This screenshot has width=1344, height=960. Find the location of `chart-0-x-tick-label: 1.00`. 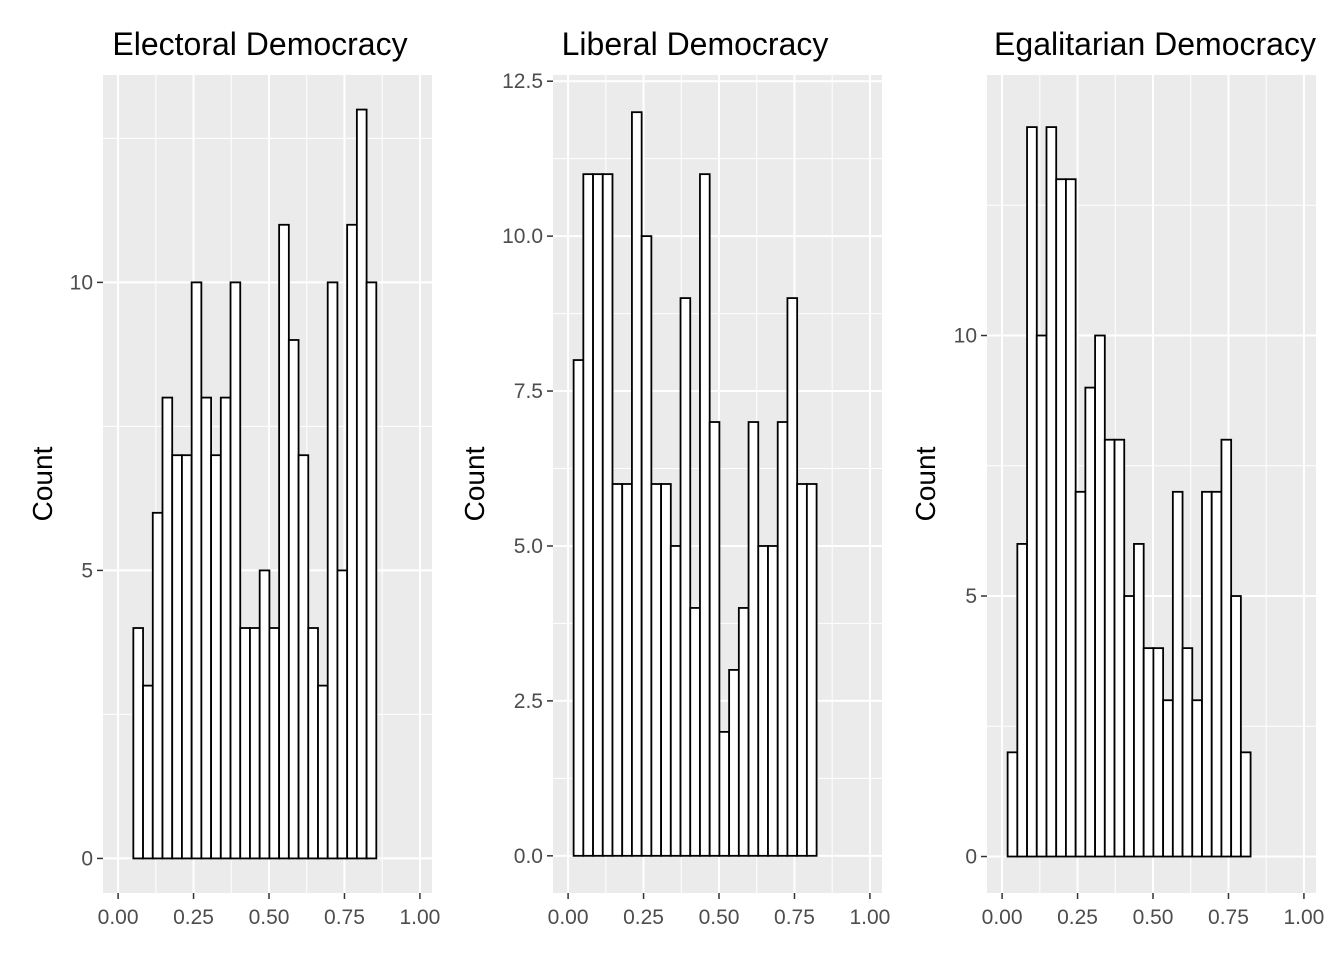

chart-0-x-tick-label: 1.00 is located at coordinates (419, 917).